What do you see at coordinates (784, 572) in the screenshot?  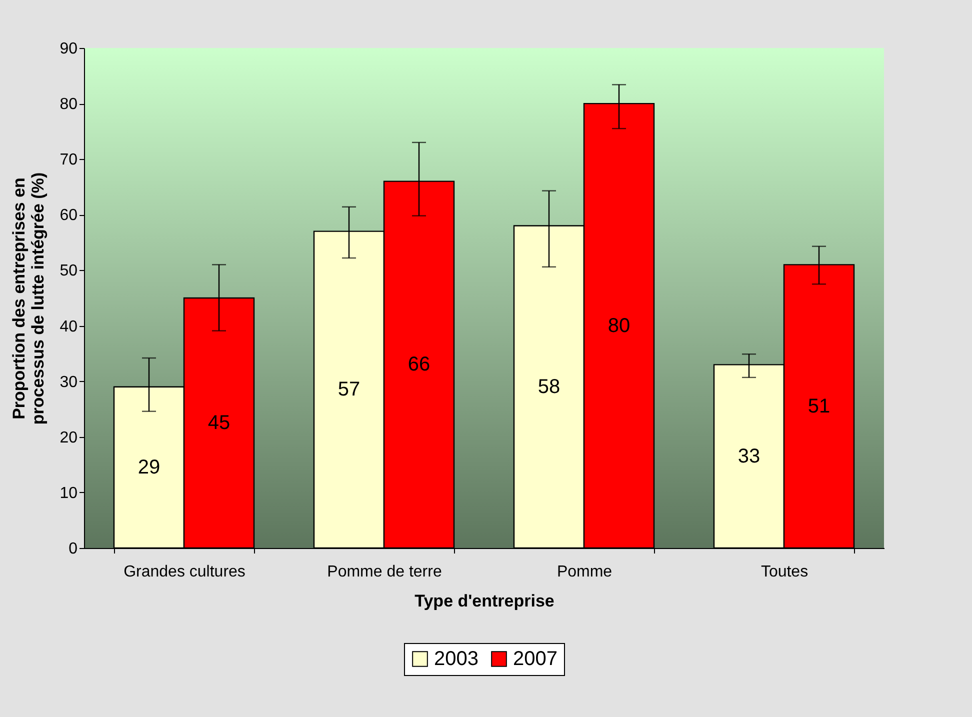 I see `x-tick-label: Toutes` at bounding box center [784, 572].